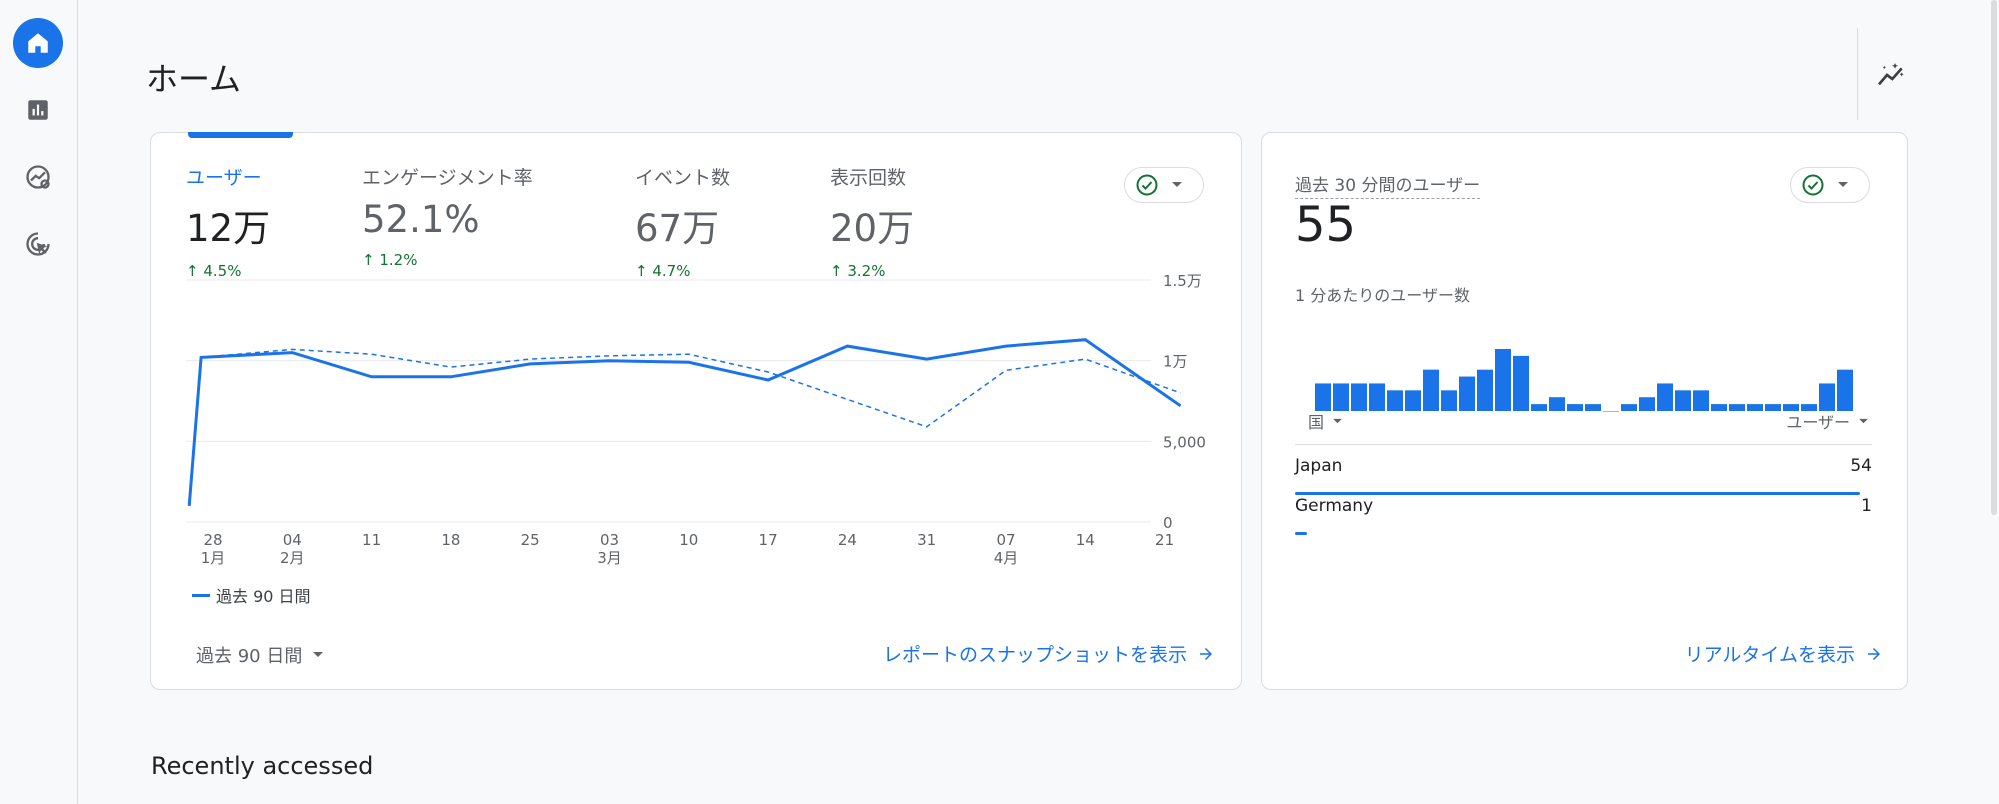 This screenshot has width=1999, height=804. What do you see at coordinates (398, 260) in the screenshot?
I see `metric-change-value: 1.2%` at bounding box center [398, 260].